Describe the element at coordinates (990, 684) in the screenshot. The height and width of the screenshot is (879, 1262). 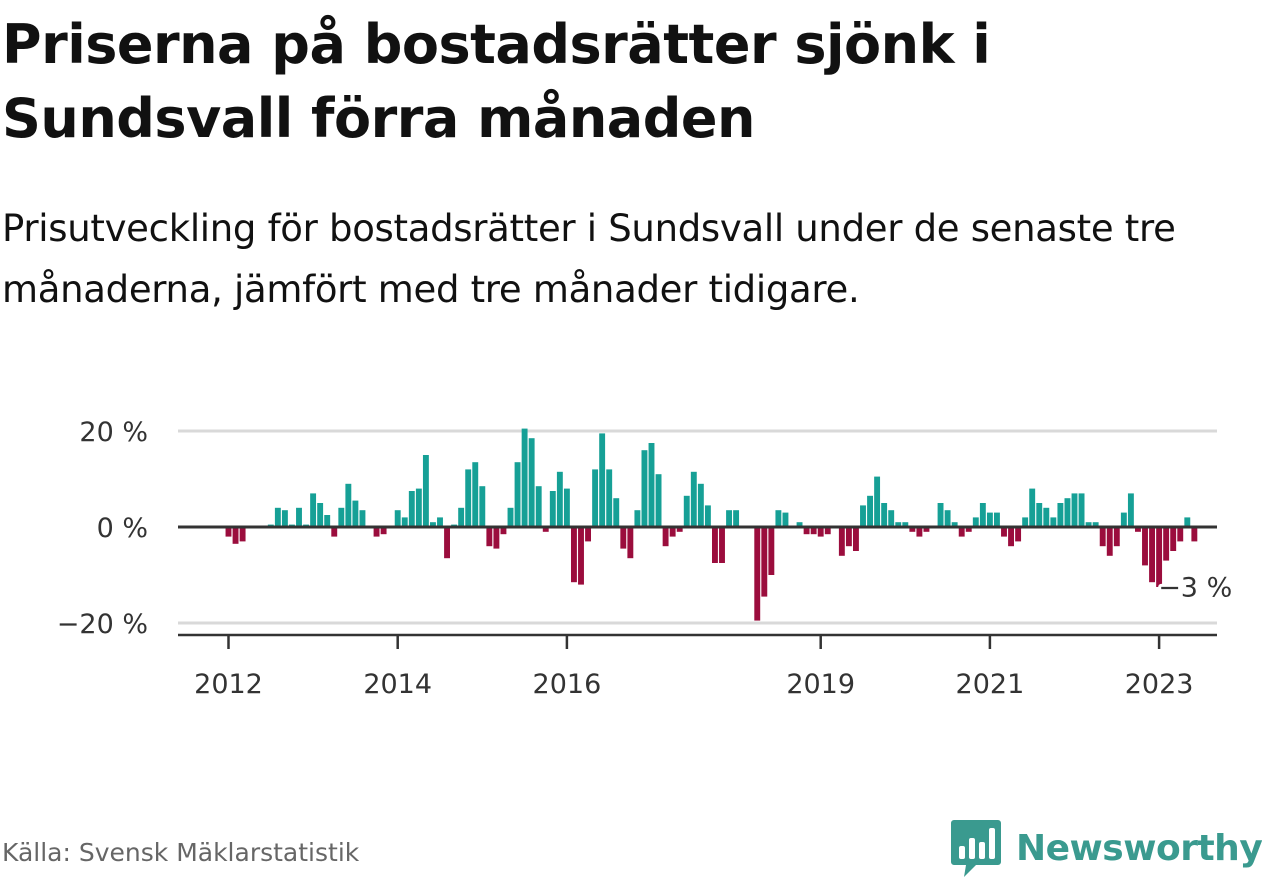
I see `x-tick-label: 2021` at that location.